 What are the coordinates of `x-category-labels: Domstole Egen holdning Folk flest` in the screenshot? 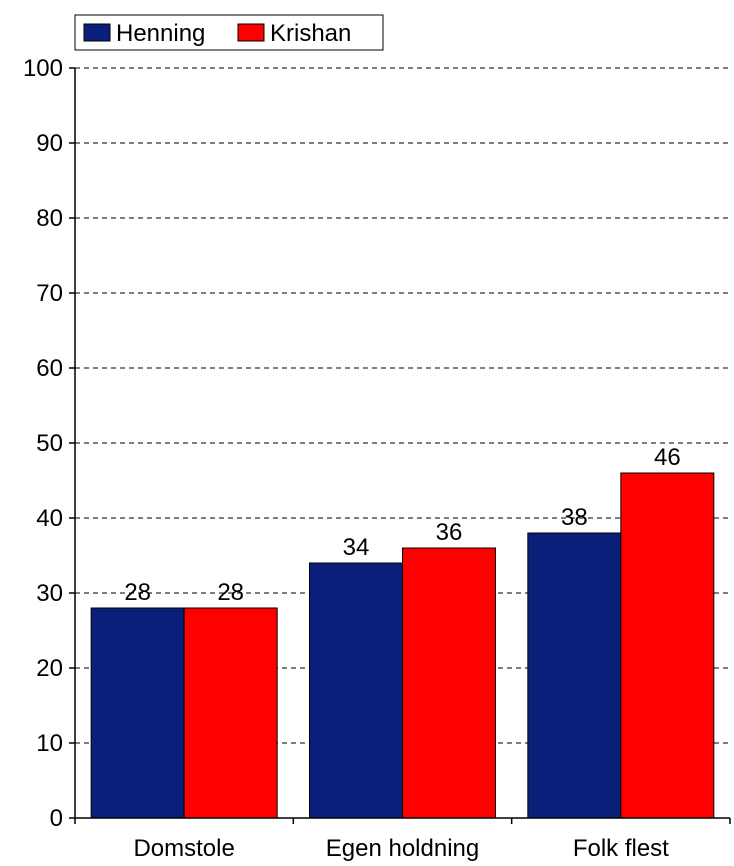 It's located at (401, 848).